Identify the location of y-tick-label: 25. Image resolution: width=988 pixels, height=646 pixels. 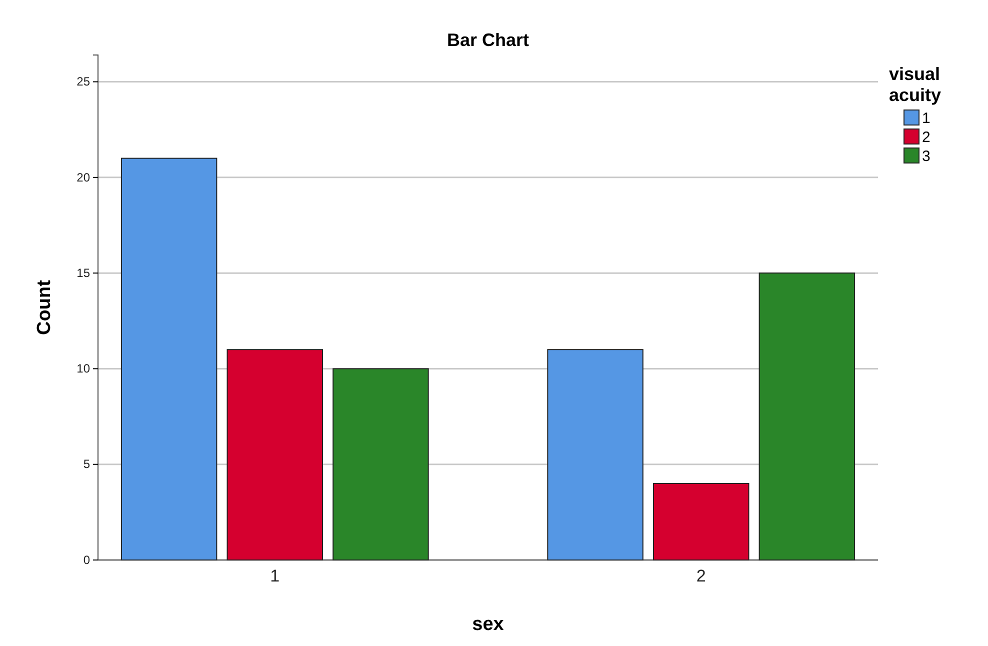
(83, 81).